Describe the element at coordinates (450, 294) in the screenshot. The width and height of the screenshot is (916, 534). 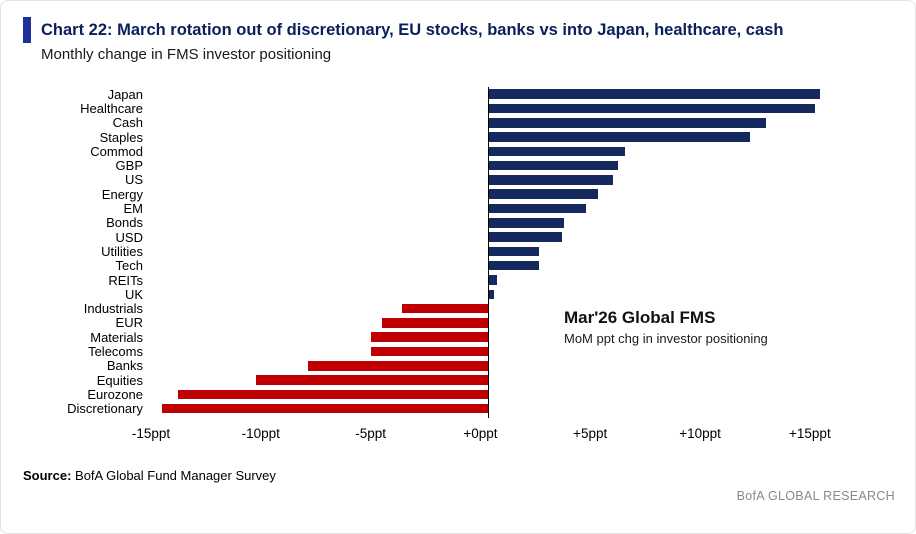
I see `bar-row: UK` at that location.